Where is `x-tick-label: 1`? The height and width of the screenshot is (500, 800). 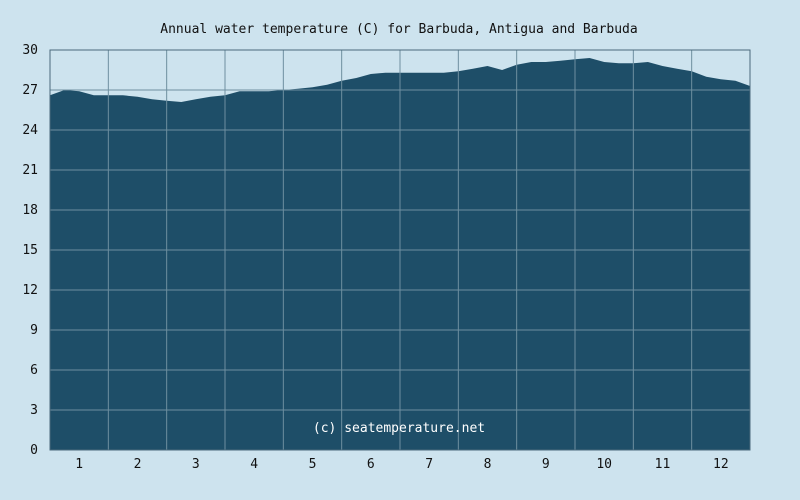
x-tick-label: 1 is located at coordinates (79, 464).